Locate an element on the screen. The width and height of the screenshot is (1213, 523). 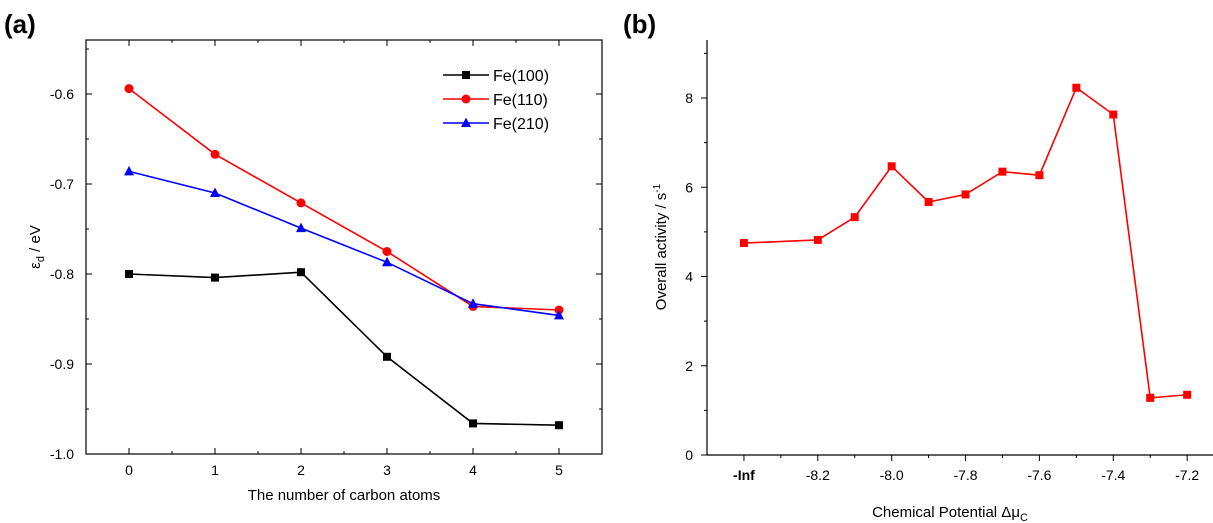
panel-a-y-axis-title: εd / eV is located at coordinates (37, 247).